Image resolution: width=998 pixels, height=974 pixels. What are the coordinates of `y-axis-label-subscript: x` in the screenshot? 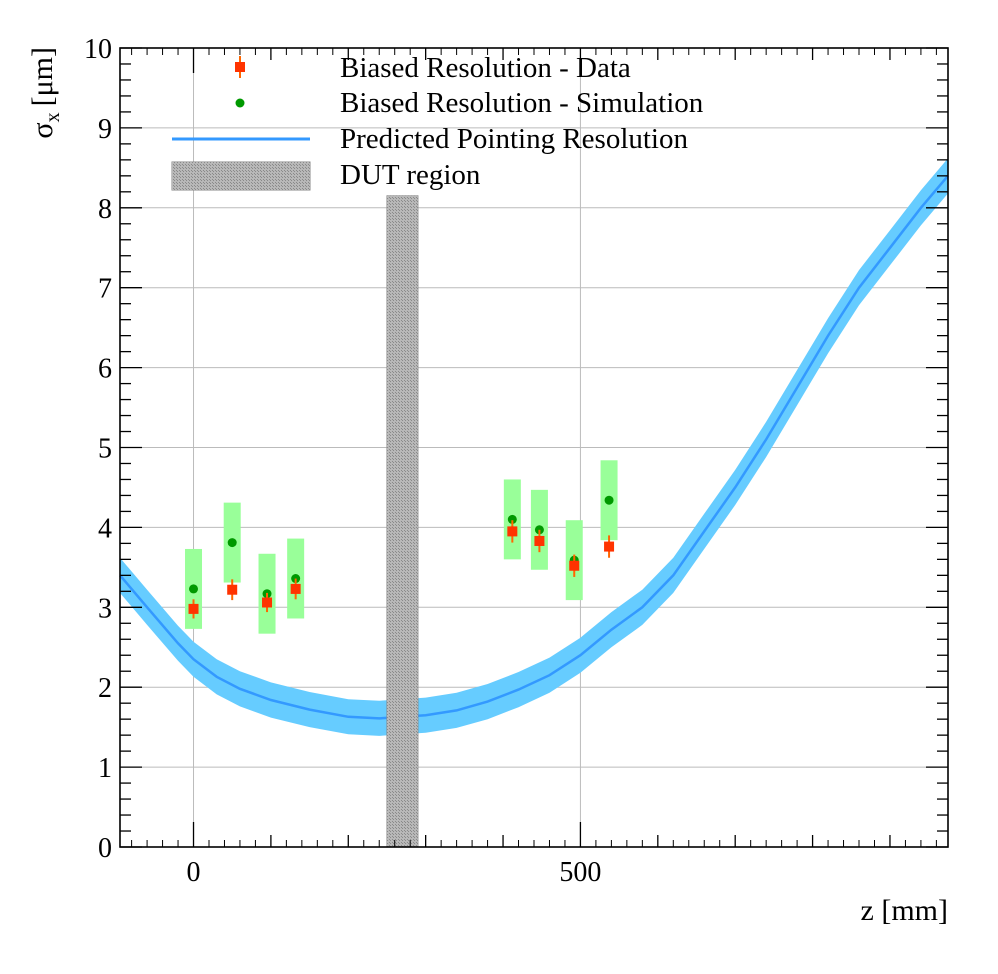 It's located at (53, 117).